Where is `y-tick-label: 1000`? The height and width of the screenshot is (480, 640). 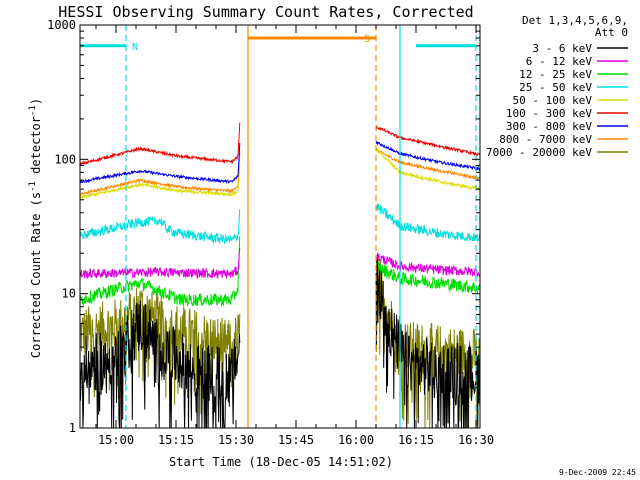 y-tick-label: 1000 is located at coordinates (61, 25).